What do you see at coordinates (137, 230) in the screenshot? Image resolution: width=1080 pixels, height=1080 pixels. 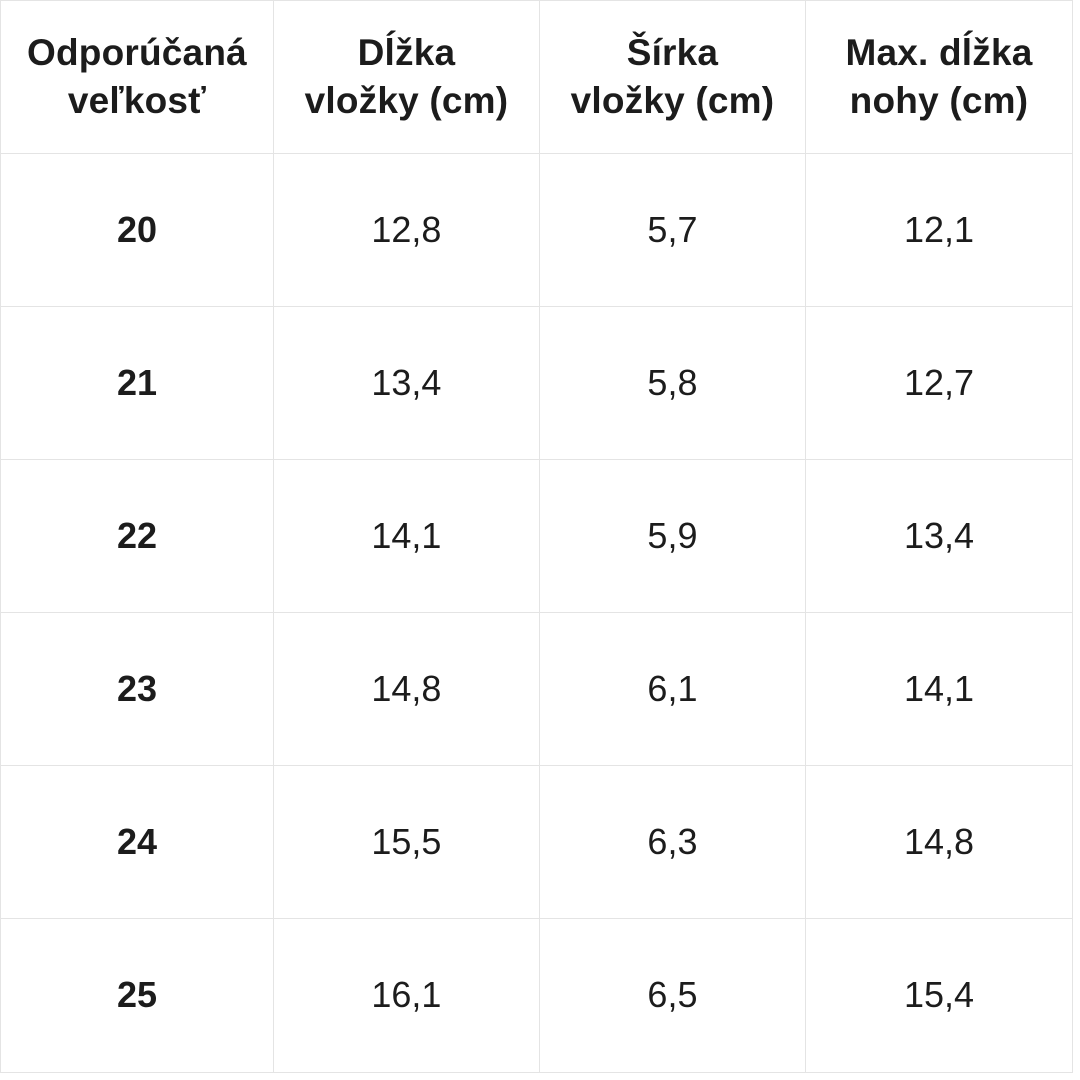 I see `size-cell: 20` at bounding box center [137, 230].